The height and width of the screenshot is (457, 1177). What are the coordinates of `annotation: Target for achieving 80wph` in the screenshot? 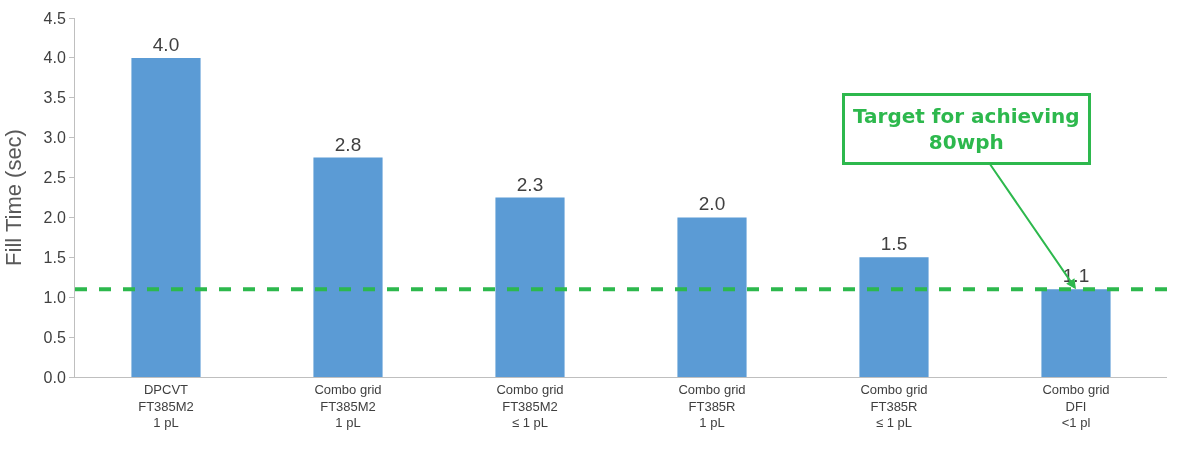 It's located at (966, 129).